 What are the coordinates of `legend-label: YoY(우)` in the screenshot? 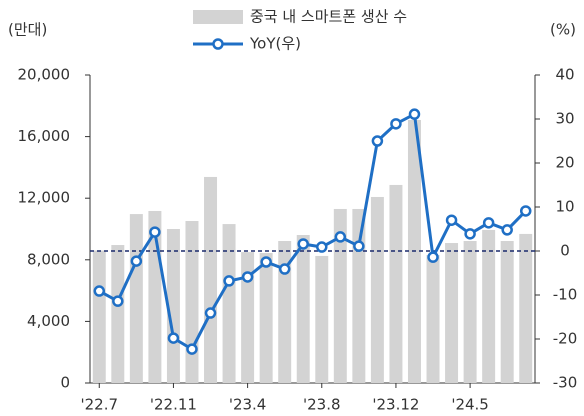 It's located at (275, 44).